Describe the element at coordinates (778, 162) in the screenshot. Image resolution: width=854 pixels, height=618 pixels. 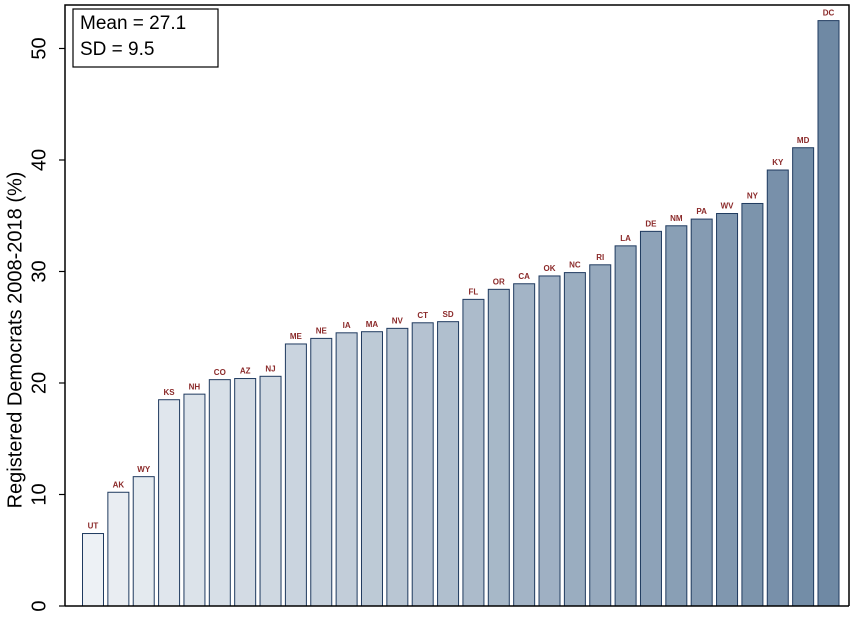
I see `bar-label: KY` at that location.